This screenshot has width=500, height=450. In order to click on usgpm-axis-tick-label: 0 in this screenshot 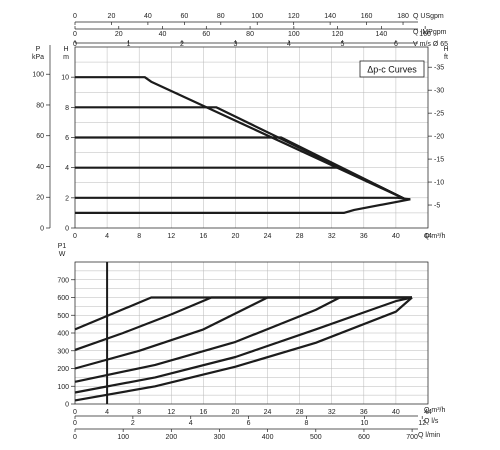, I will do `click(75, 16)`.